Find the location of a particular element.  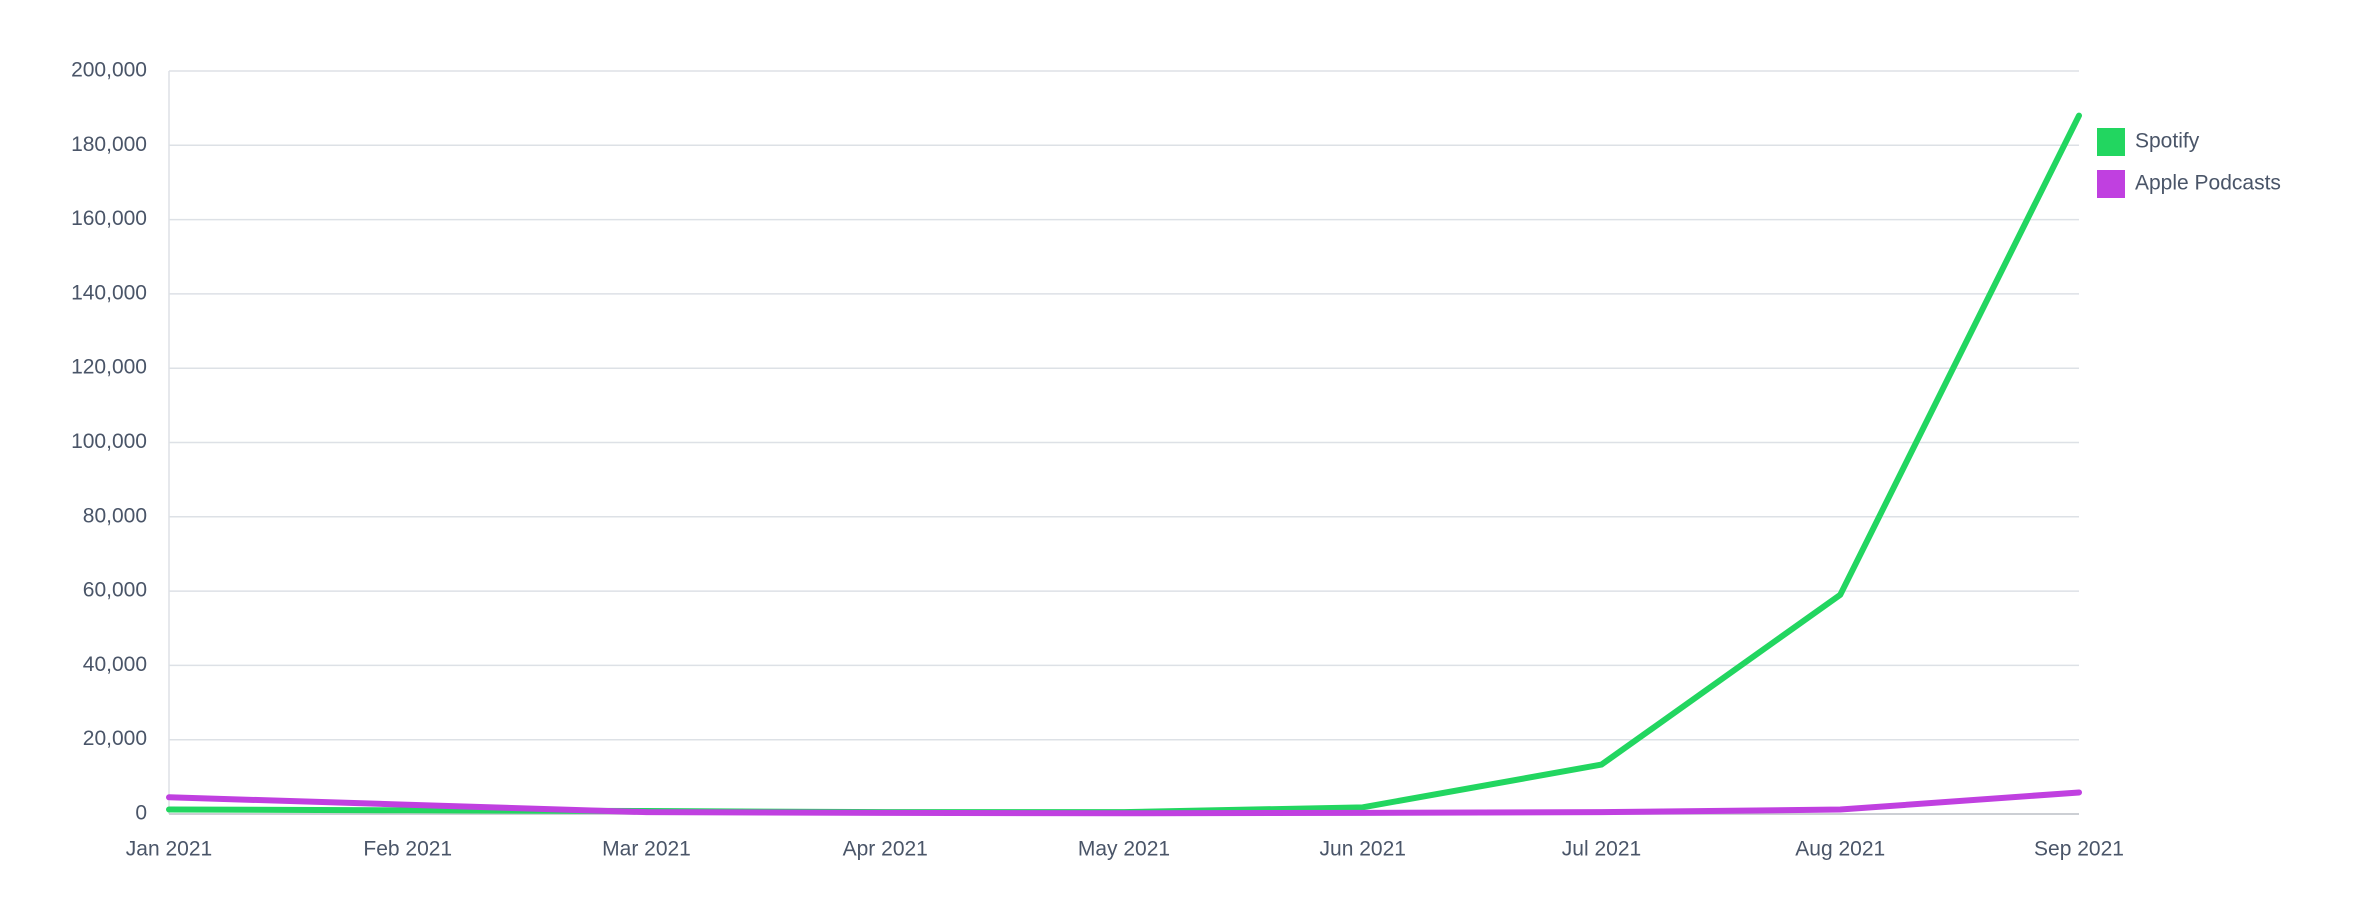

y-tick-label: 40,000 is located at coordinates (115, 664).